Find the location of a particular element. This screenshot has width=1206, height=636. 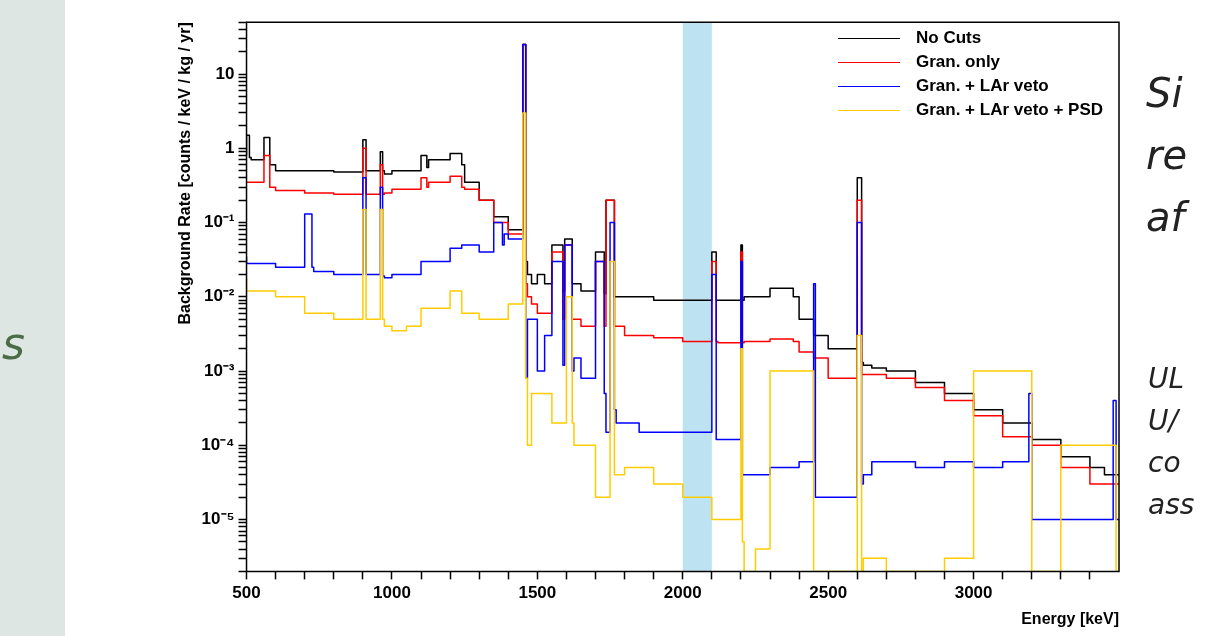

text: s is located at coordinates (13, 343).